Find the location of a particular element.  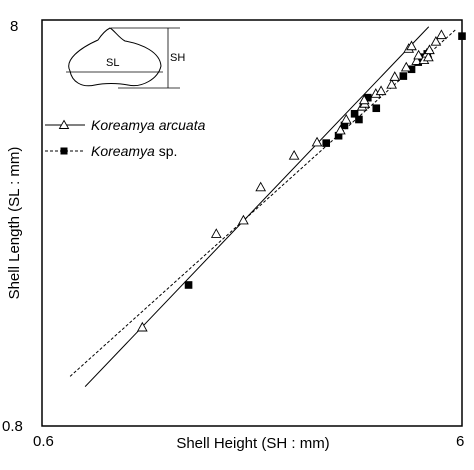

shell-outline-inset: SL SH is located at coordinates (125, 58).